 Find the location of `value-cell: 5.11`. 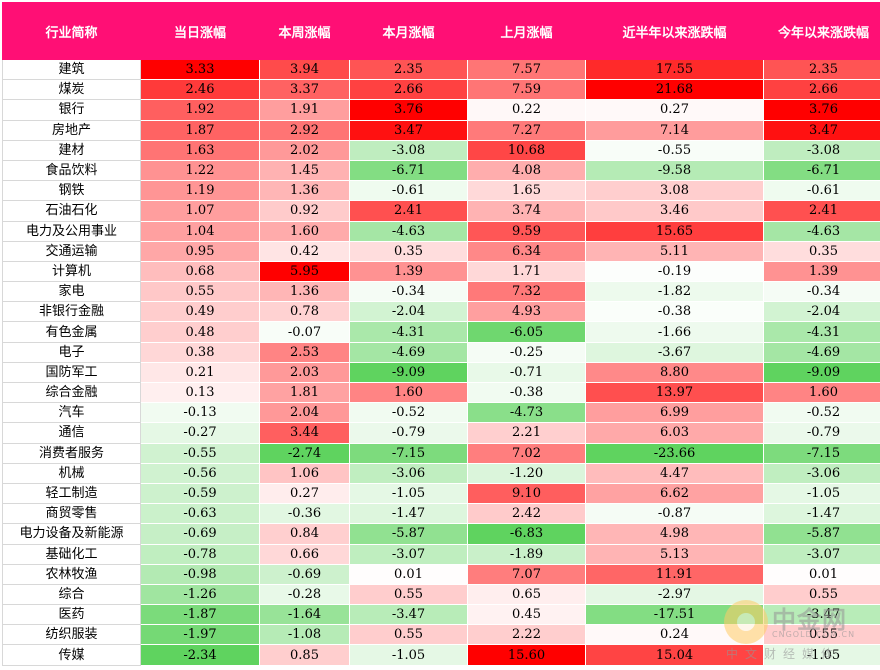

value-cell: 5.11 is located at coordinates (674, 251).